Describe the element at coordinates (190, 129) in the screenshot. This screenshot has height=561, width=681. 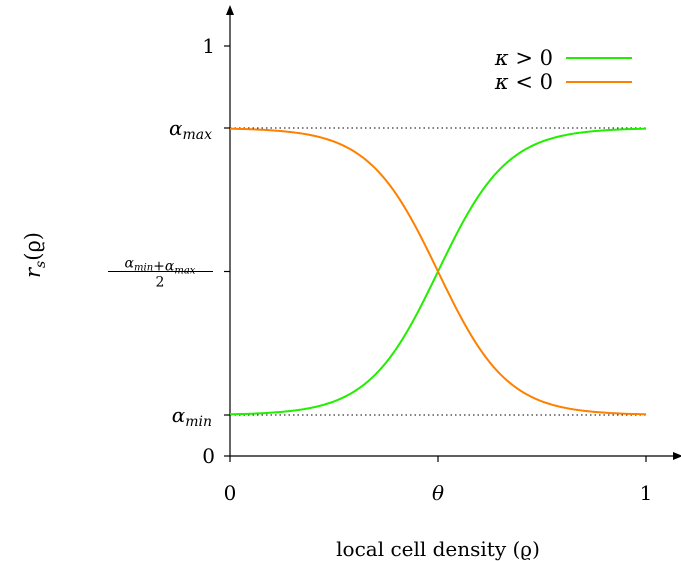
I see `y-tick-label-alpha-max: αmax` at that location.